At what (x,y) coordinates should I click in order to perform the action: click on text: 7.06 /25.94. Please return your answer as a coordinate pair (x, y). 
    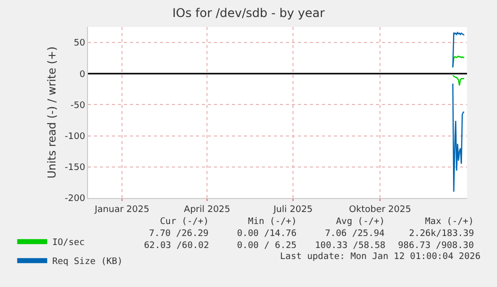
    Looking at the image, I should click on (355, 234).